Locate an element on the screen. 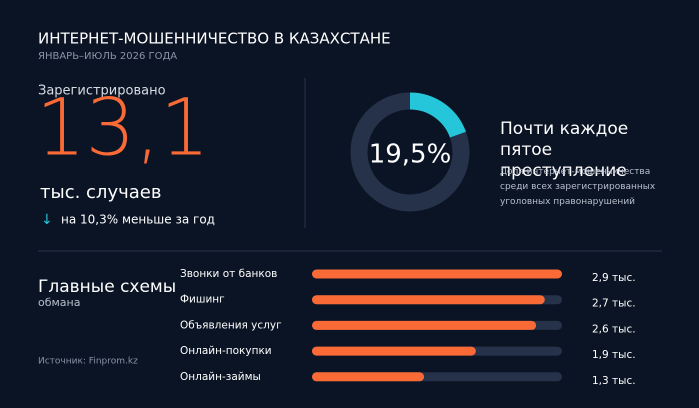  title: ИНТЕРНЕТ-МОШЕННИЧЕСТВО В КАЗАХСТАНЕ is located at coordinates (214, 39).